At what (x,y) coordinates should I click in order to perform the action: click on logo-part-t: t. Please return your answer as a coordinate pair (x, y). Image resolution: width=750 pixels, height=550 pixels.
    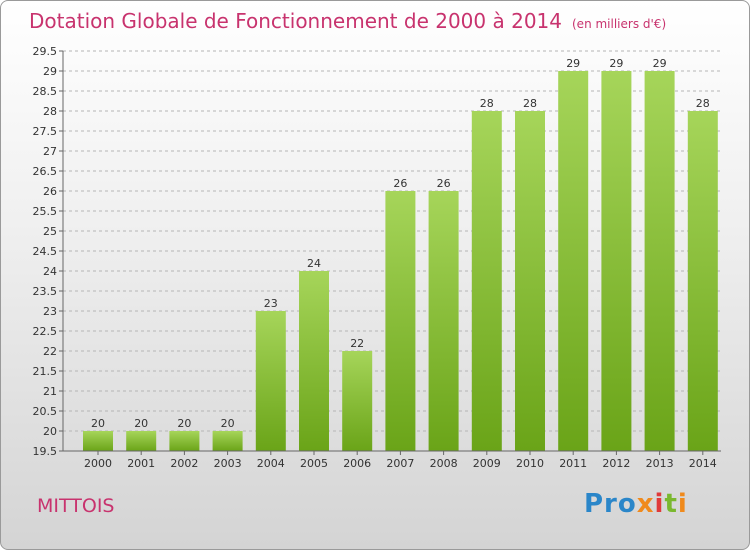
    Looking at the image, I should click on (671, 504).